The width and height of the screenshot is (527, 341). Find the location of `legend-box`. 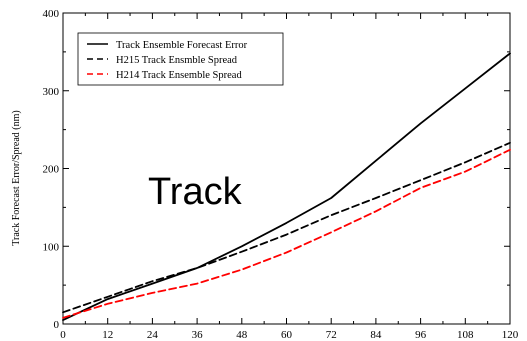

legend-box is located at coordinates (180, 59).